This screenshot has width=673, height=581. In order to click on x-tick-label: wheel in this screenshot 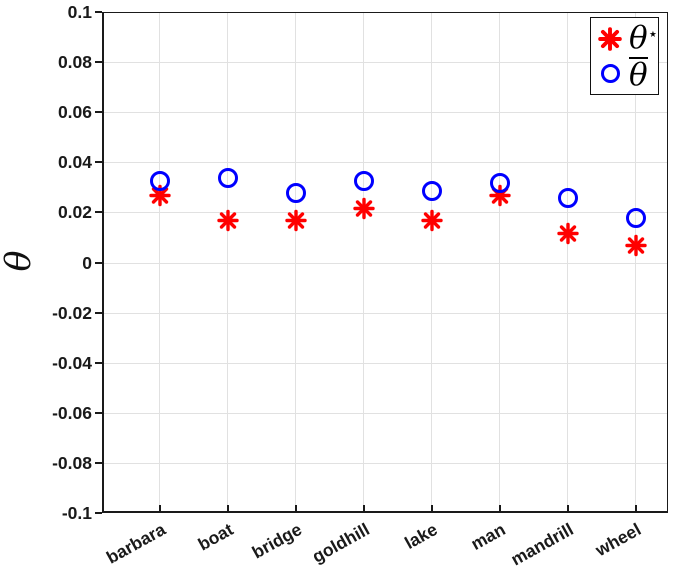, I will do `click(618, 540)`.